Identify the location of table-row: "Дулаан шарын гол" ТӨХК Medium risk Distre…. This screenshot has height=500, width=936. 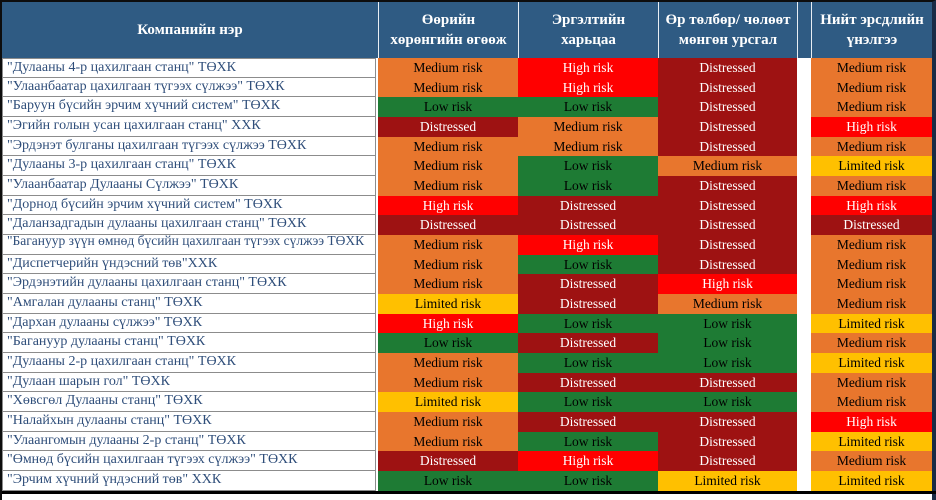
(467, 382).